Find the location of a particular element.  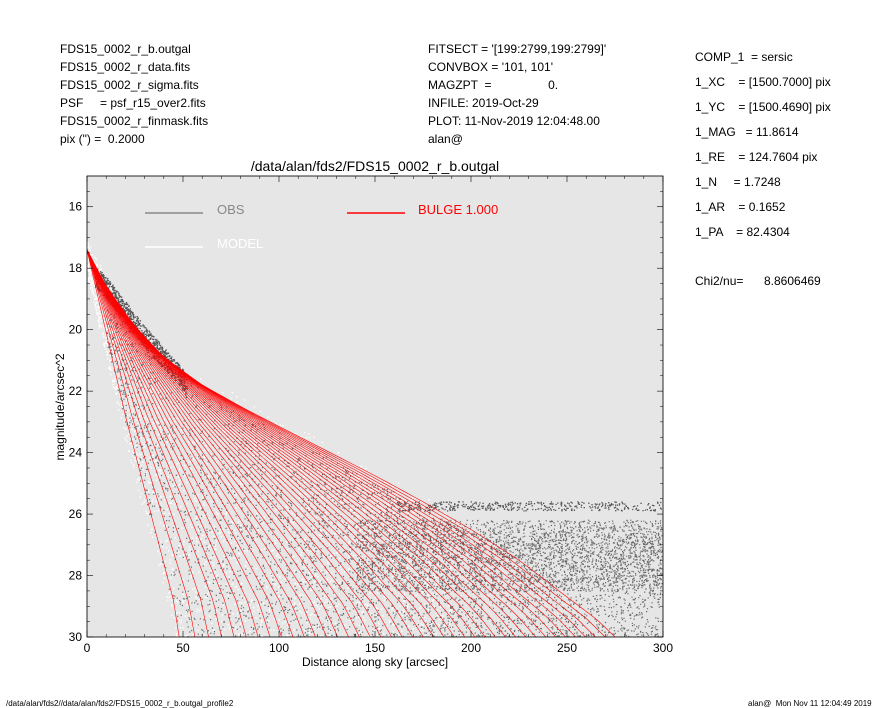

legend-obs-label: OBS is located at coordinates (231, 209).